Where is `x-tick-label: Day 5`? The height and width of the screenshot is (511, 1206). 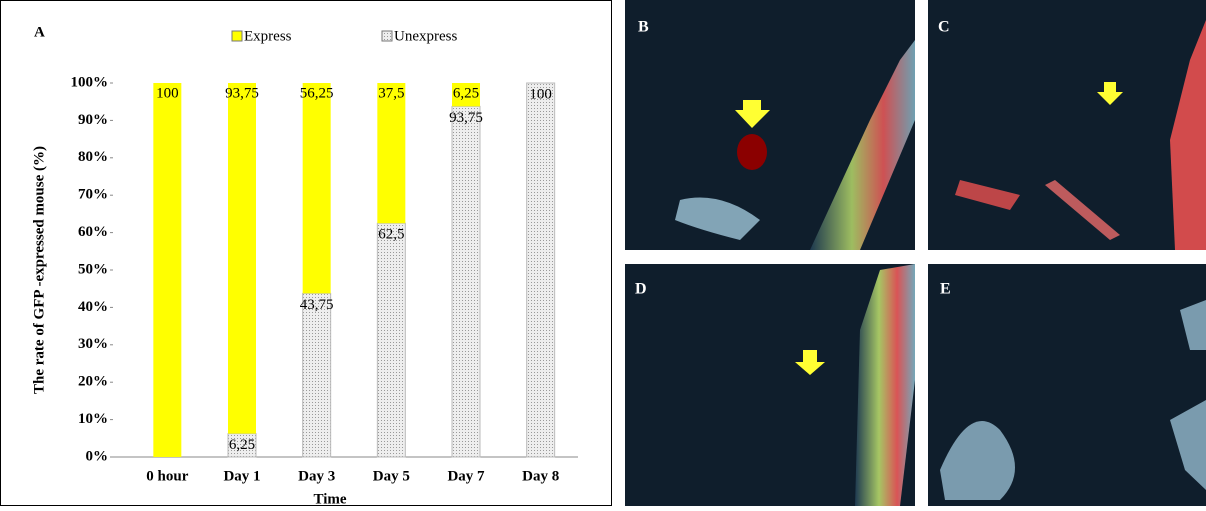
x-tick-label: Day 5 is located at coordinates (391, 476).